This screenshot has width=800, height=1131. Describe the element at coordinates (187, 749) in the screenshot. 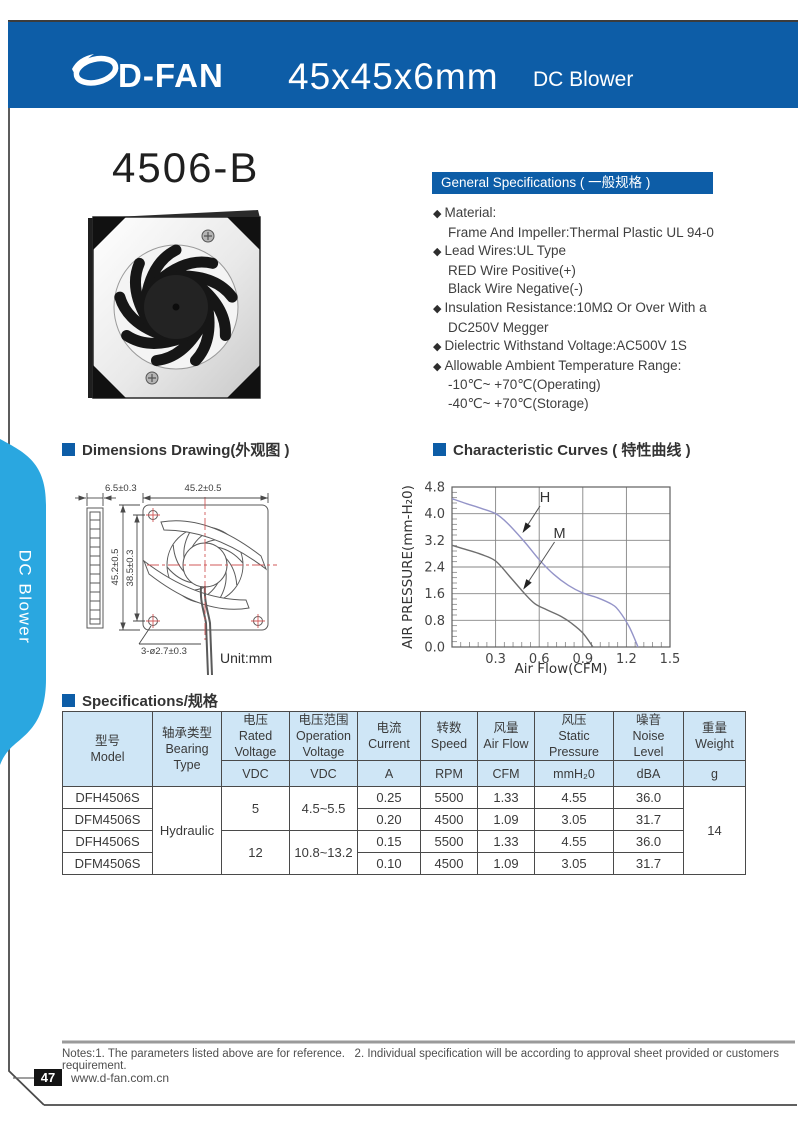

I see `spec-column-header: 轴承类型 Bearing Type` at that location.